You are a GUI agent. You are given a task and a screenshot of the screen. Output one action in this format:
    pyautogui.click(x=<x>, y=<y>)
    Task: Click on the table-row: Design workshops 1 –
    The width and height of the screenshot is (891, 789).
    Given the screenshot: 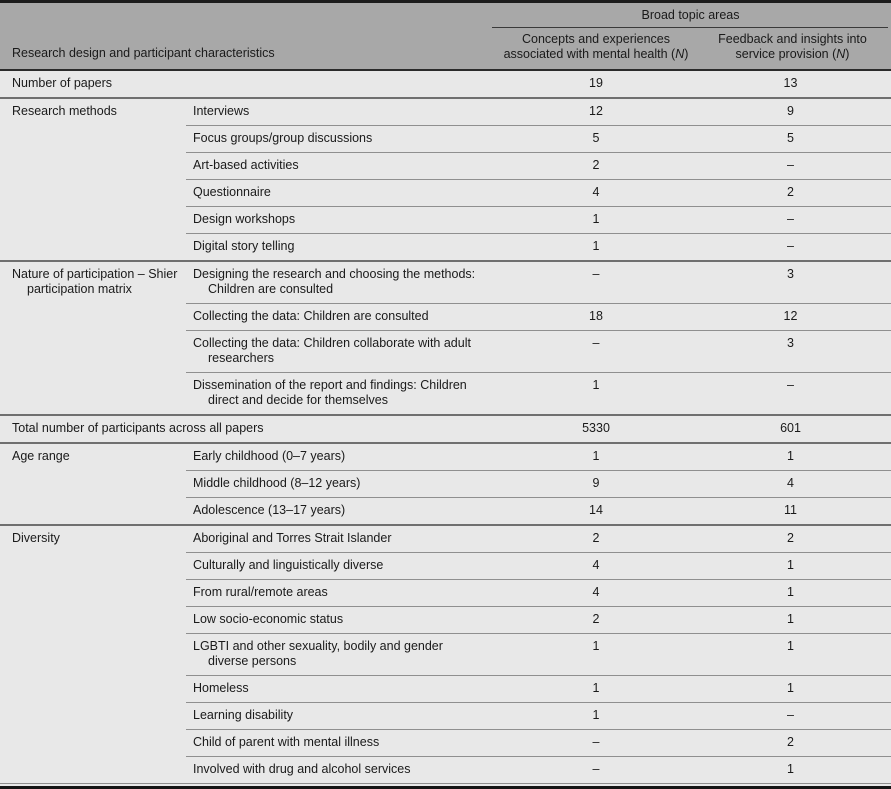 What is the action you would take?
    pyautogui.click(x=538, y=219)
    